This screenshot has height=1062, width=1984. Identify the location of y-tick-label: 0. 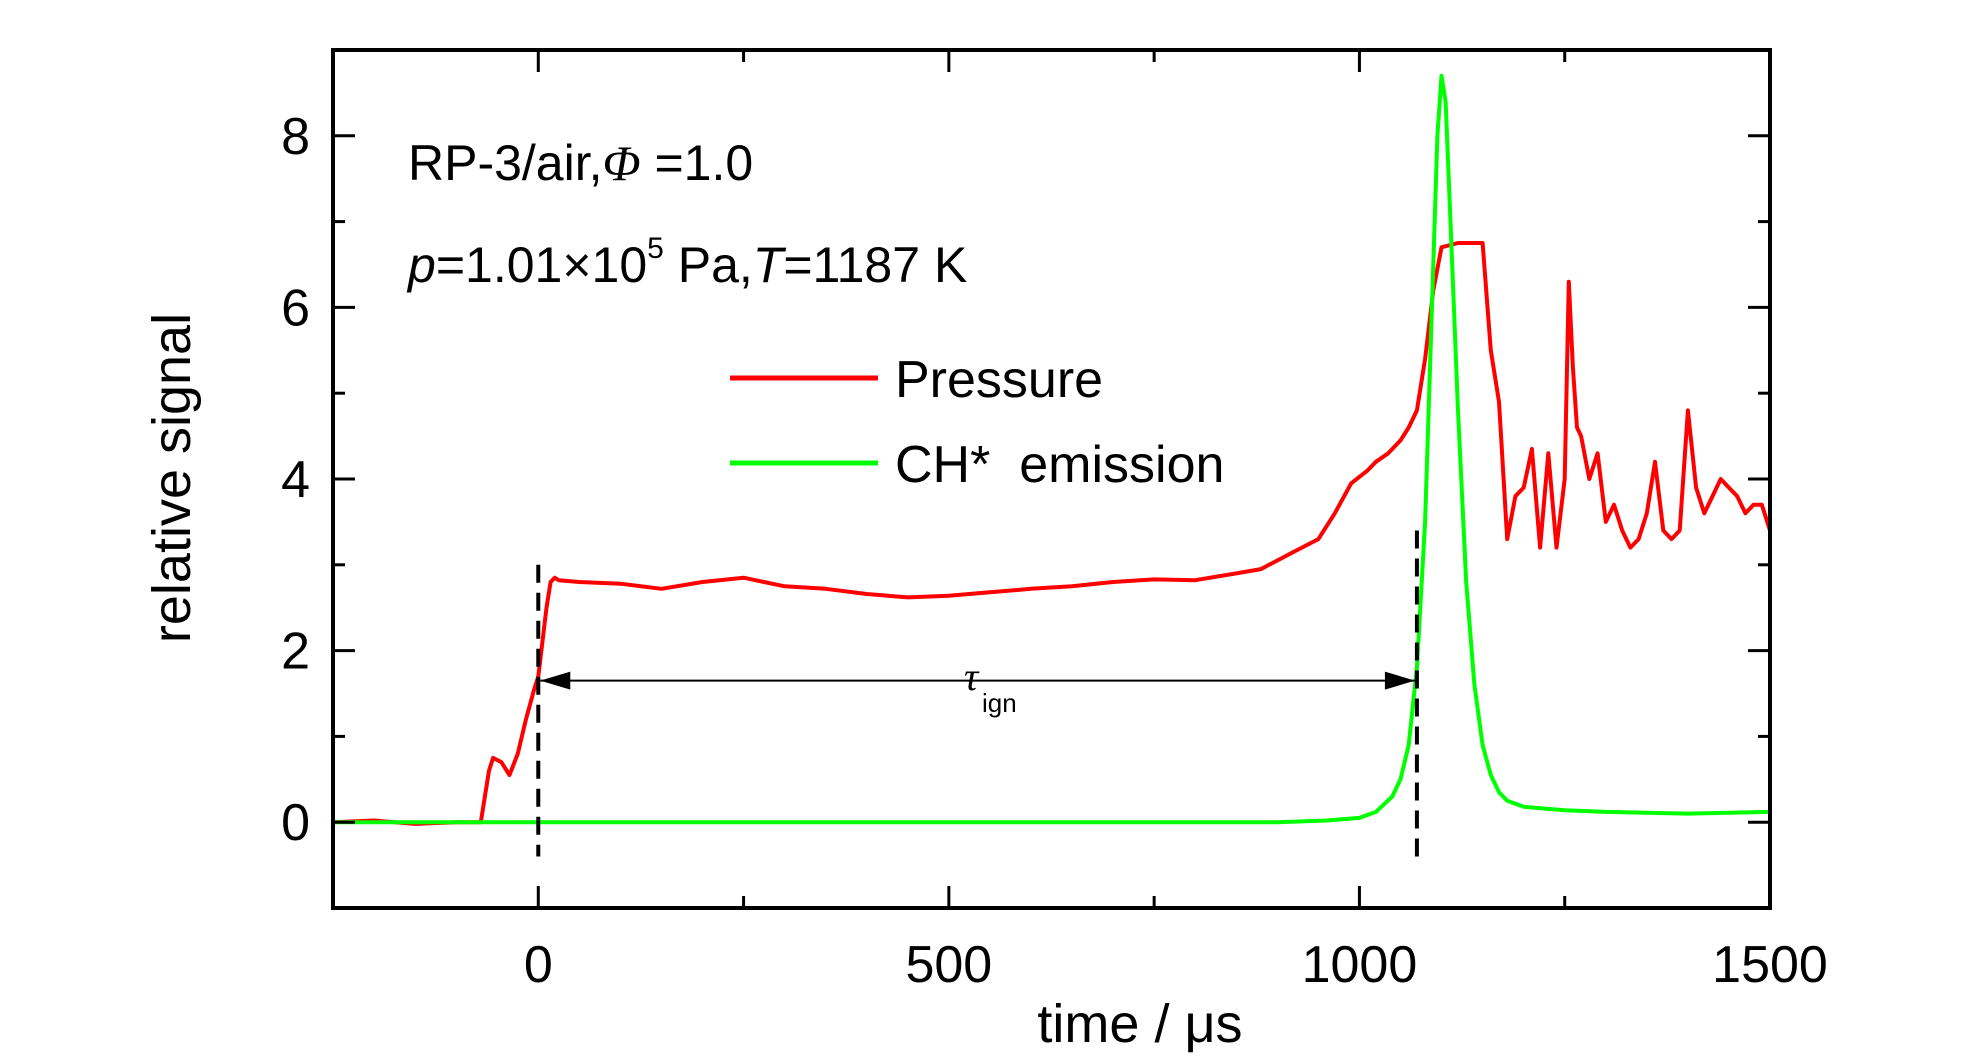
(295, 823).